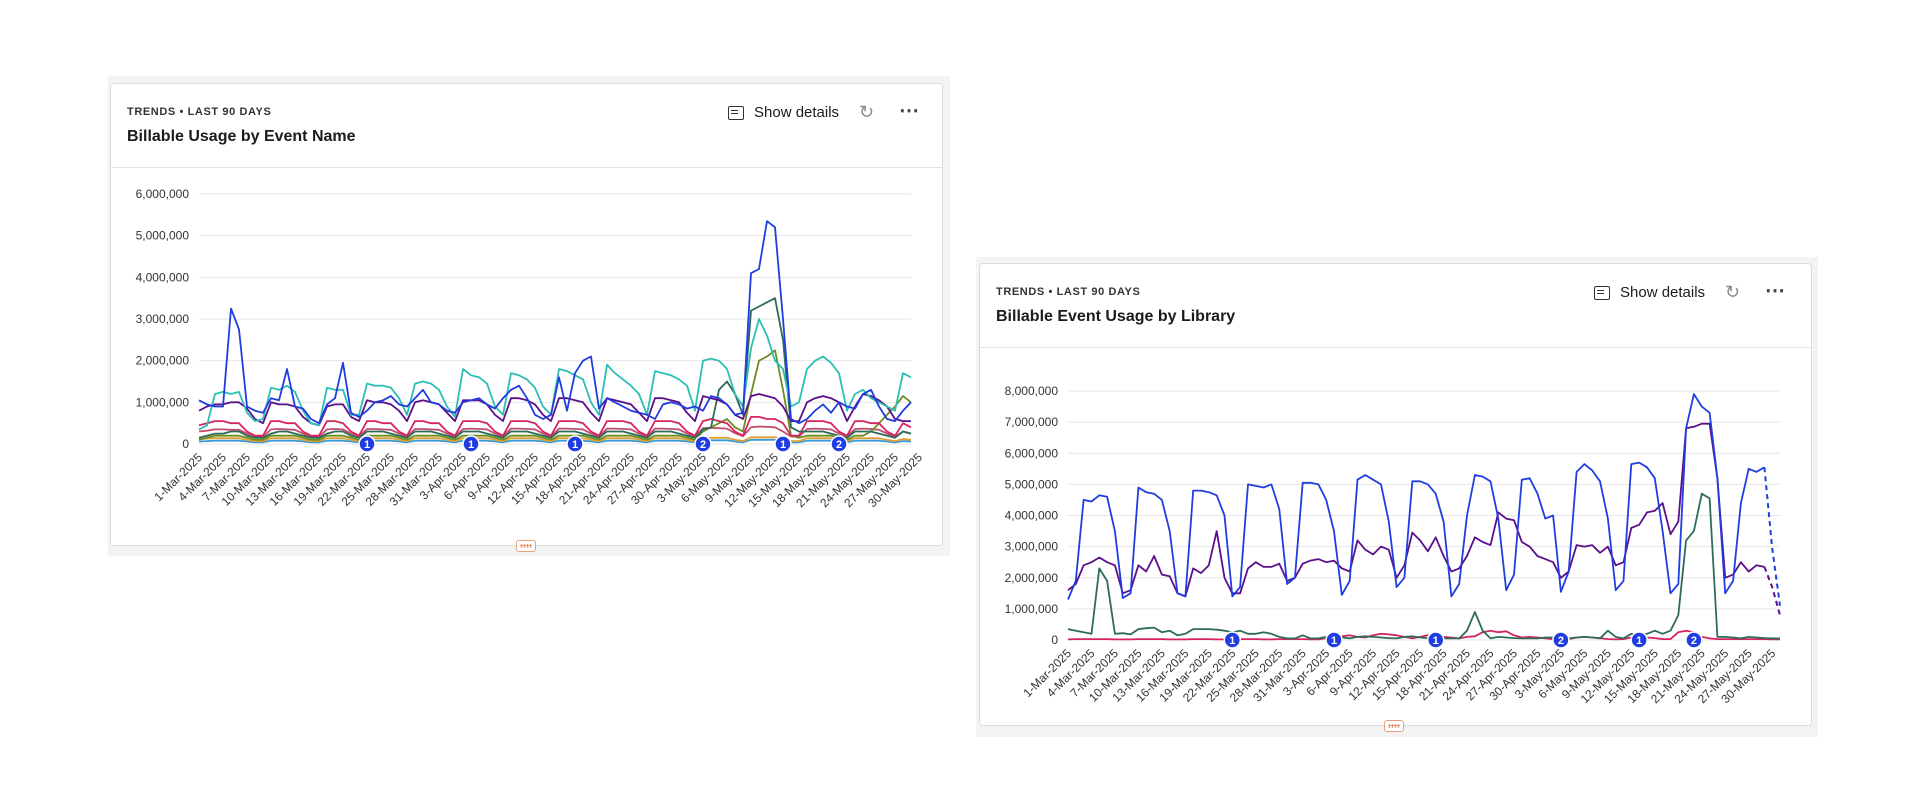 Image resolution: width=1920 pixels, height=812 pixels. I want to click on y-tick-label: 7,000,000, so click(1032, 422).